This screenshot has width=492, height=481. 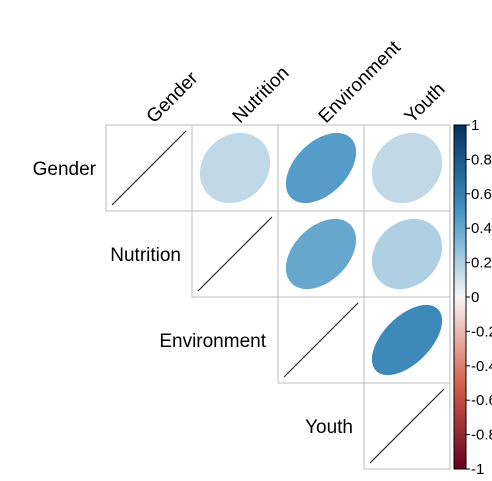 I want to click on colorbar: 1 0.8 0.6 0.4 0.2 0 -0.2 -0.4 -0.6 -0.8 -1, so click(x=472, y=297).